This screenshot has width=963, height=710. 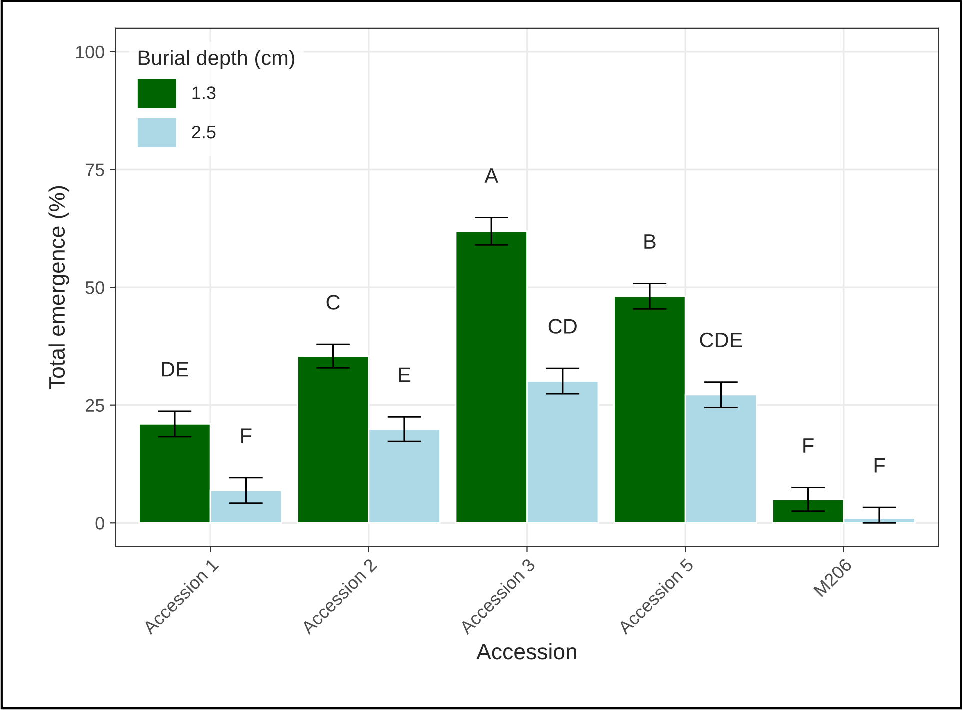 I want to click on annotation: CDE, so click(x=721, y=340).